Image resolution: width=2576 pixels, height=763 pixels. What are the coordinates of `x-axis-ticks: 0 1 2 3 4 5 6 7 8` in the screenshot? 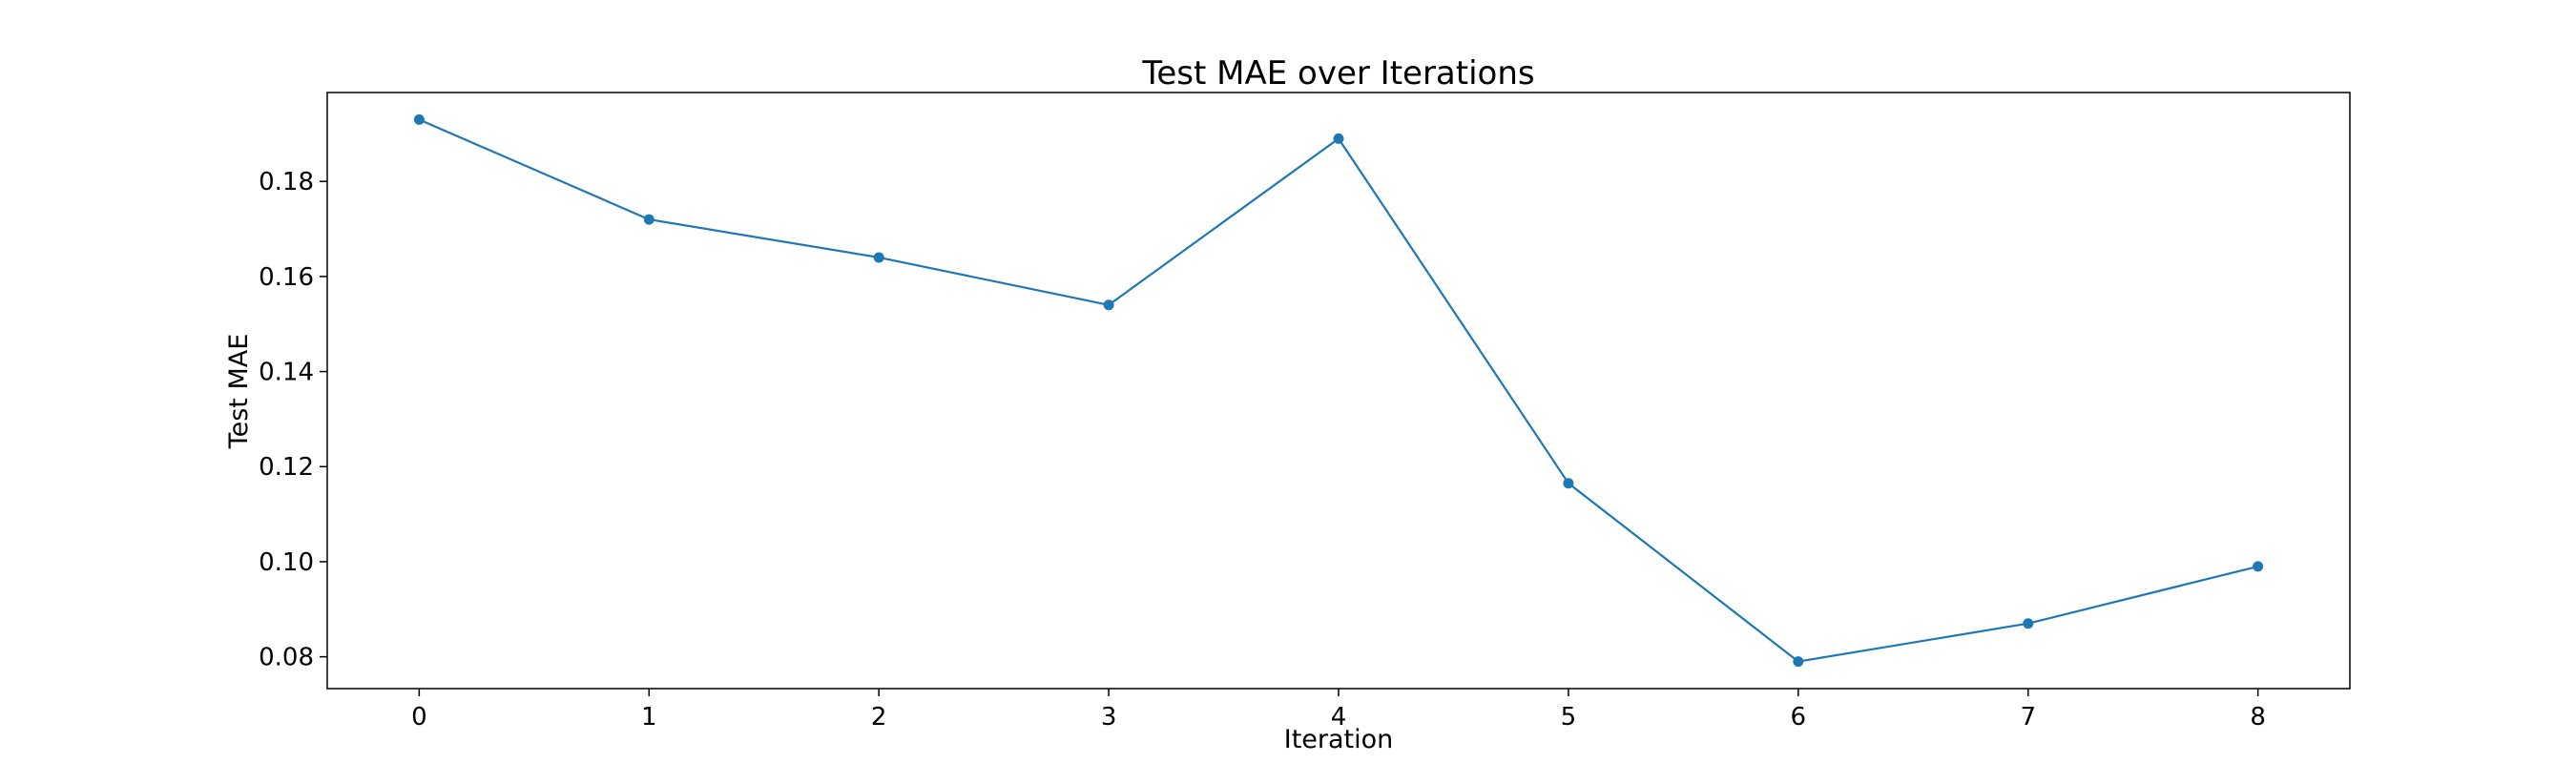 It's located at (1338, 710).